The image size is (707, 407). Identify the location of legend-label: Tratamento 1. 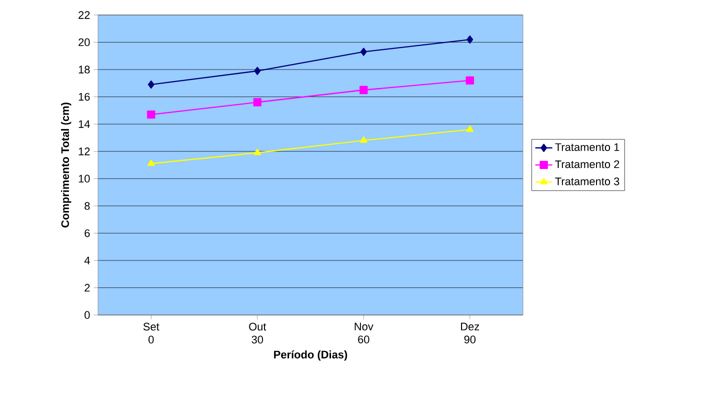
(587, 147).